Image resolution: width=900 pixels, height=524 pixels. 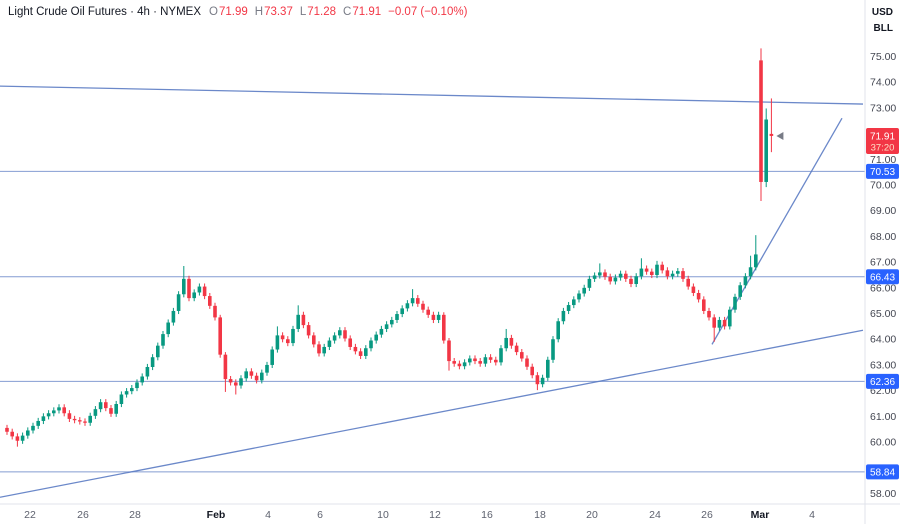 What do you see at coordinates (882, 12) in the screenshot?
I see `currency-unit-button: USD` at bounding box center [882, 12].